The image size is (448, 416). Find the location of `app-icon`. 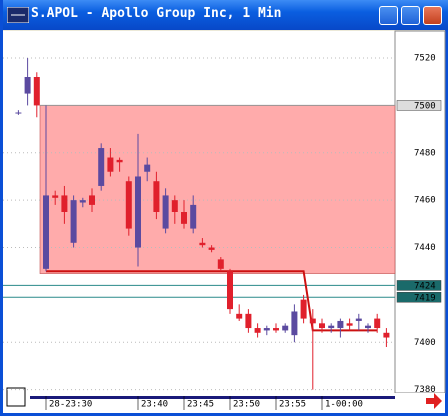

app-icon is located at coordinates (18, 15).